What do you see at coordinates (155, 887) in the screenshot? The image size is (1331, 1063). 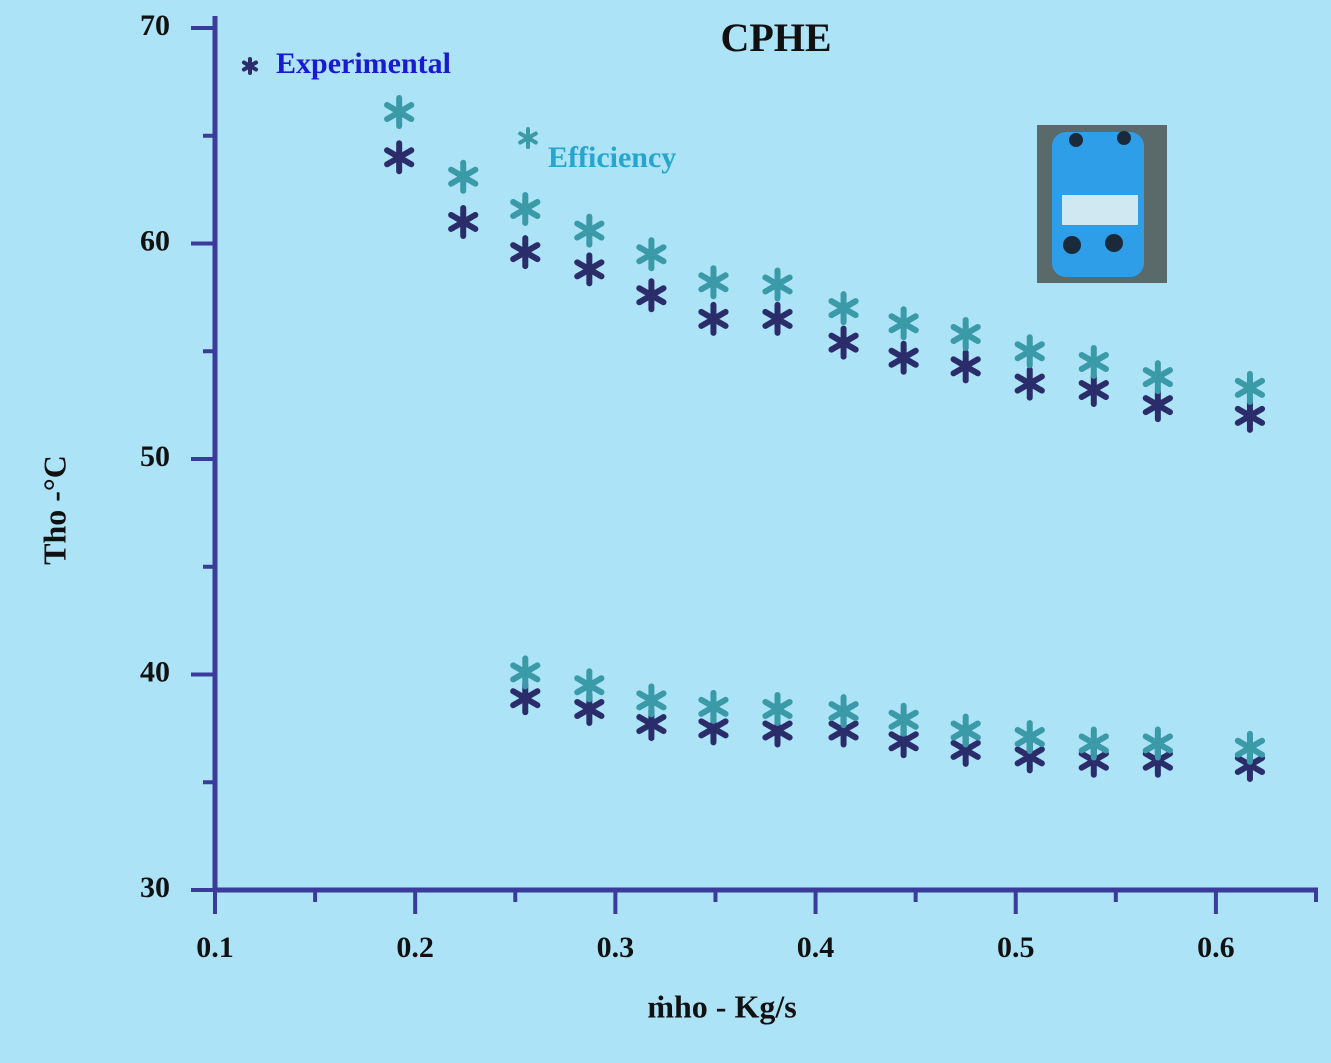 I see `y-tick-label: 30` at bounding box center [155, 887].